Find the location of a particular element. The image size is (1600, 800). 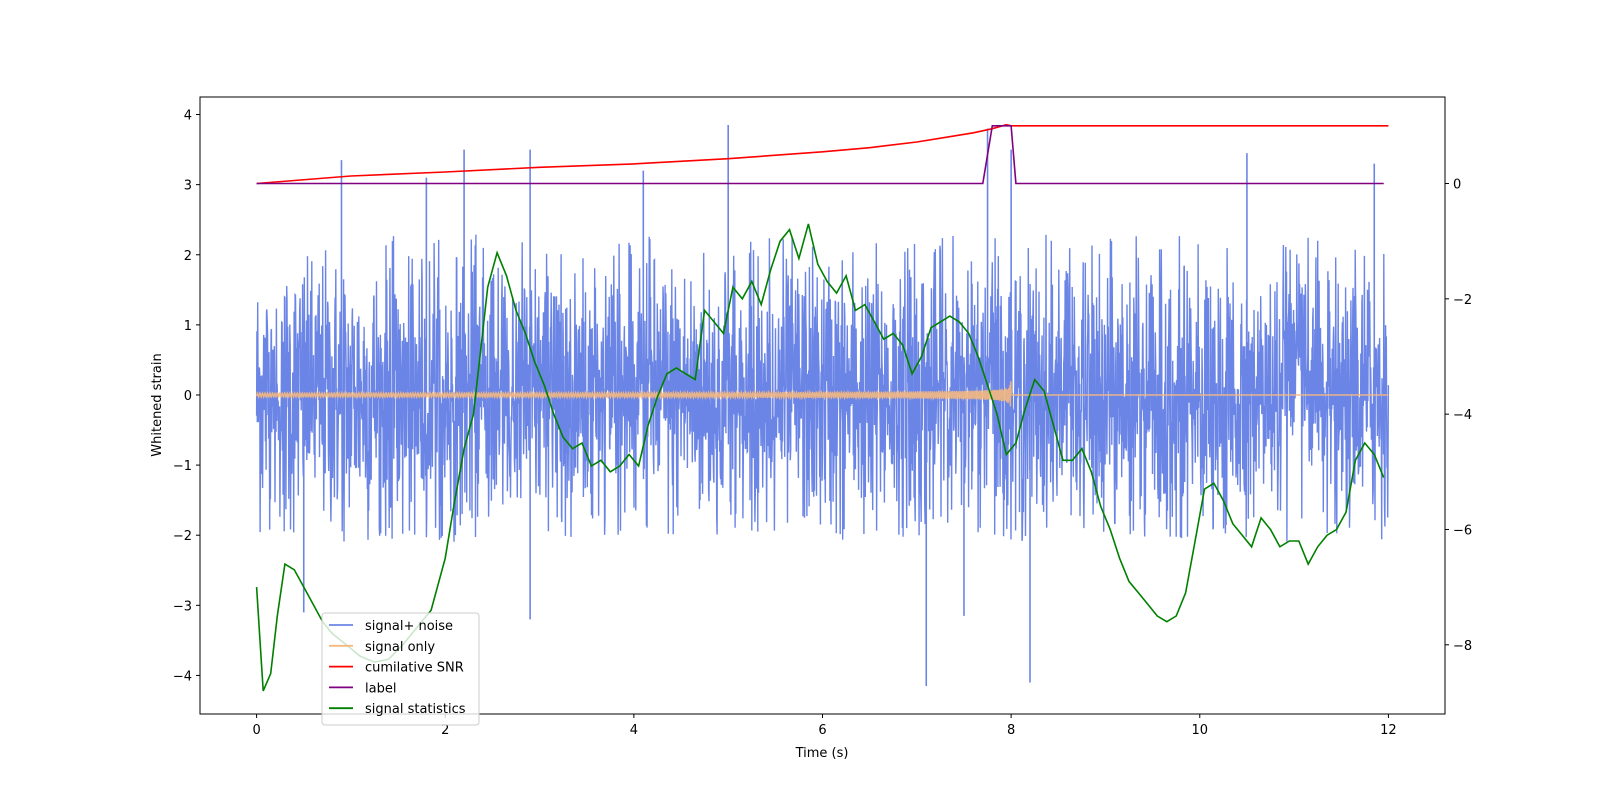

y-axis-right: −8 −6 −4 −2 0 is located at coordinates (1458, 415).